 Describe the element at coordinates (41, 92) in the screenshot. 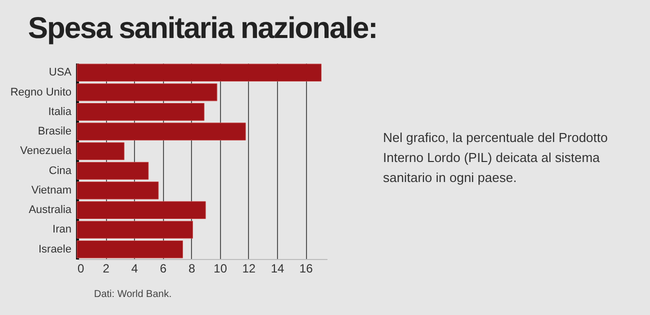

I see `y-tick-label: Regno Unito` at that location.